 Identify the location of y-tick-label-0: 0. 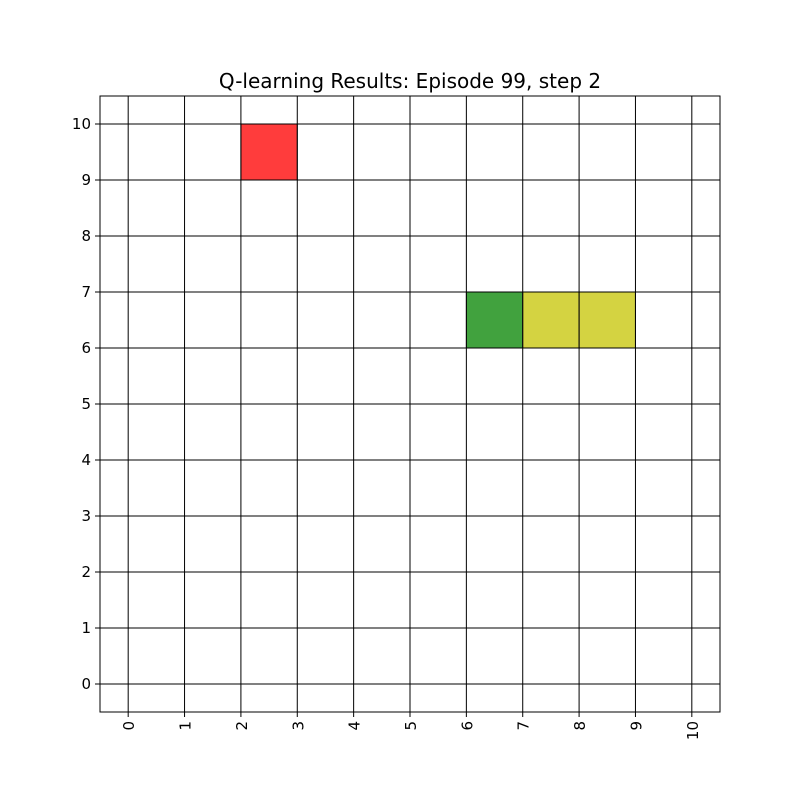
(86, 684).